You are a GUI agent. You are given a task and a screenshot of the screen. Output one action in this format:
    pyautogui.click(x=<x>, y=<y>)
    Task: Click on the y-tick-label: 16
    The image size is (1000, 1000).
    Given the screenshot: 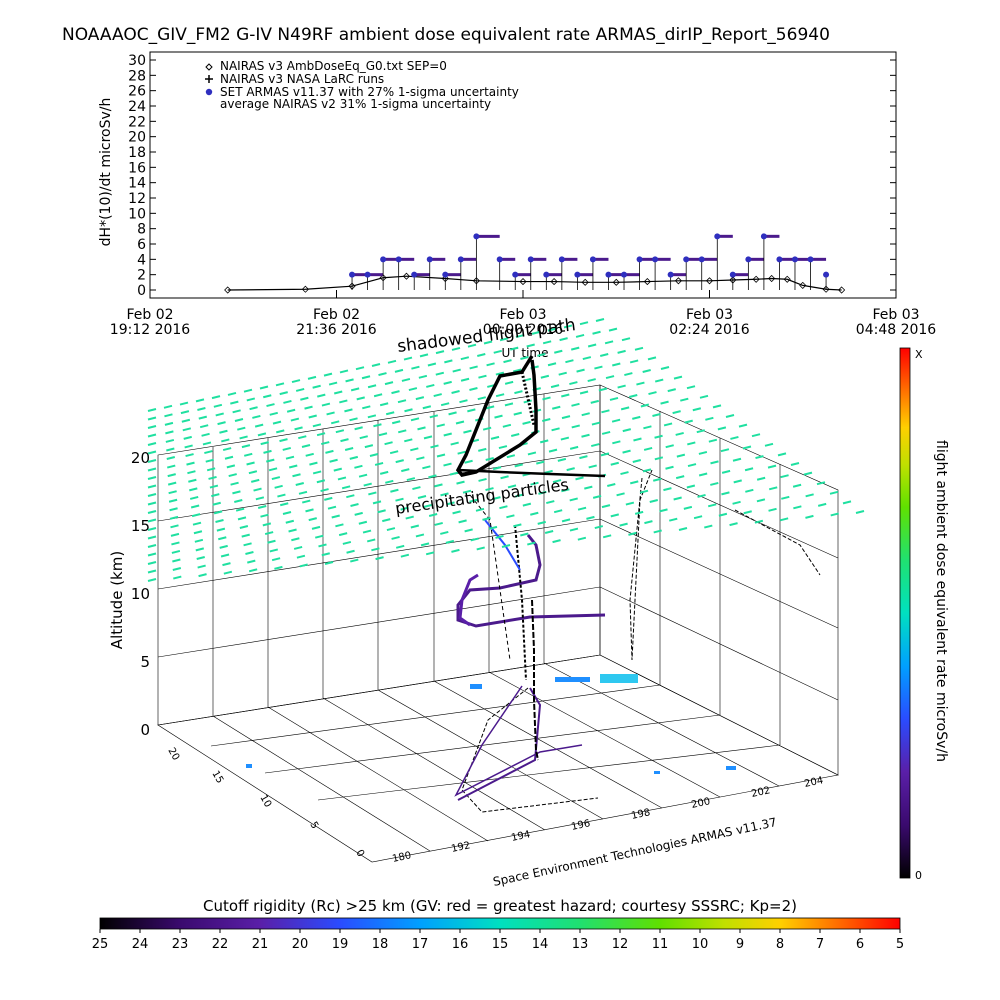 What is the action you would take?
    pyautogui.click(x=137, y=168)
    